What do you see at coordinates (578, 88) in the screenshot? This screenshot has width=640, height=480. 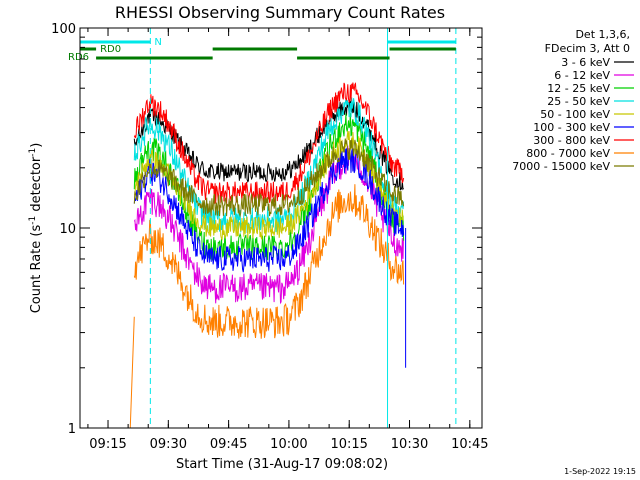 I see `legend-label: 12 - 25 keV` at bounding box center [578, 88].